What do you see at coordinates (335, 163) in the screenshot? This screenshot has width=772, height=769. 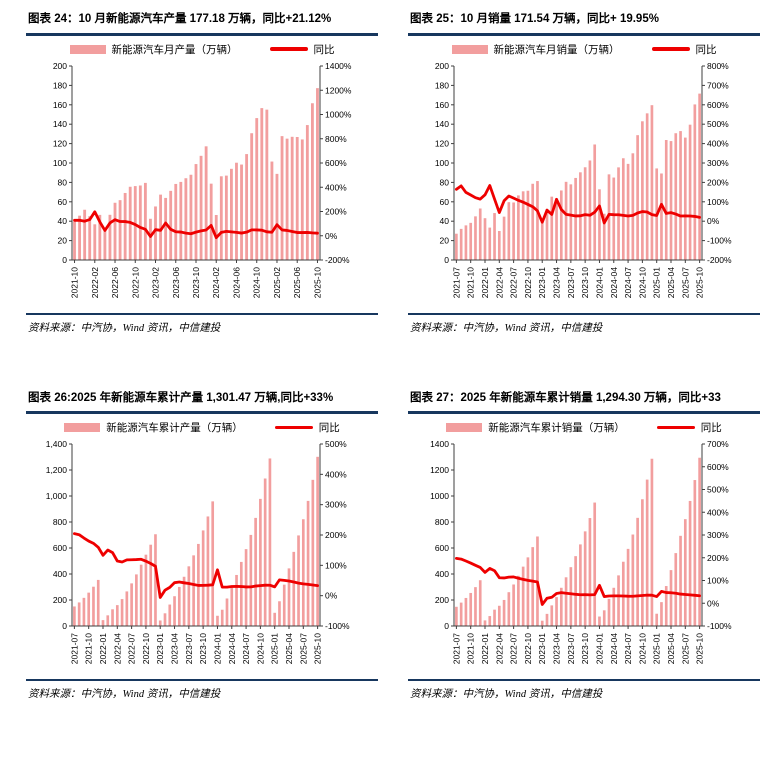 I see `right-axis: -200% 0% 200% 400% 600% 800% 1000% 1200% 1400%` at bounding box center [335, 163].